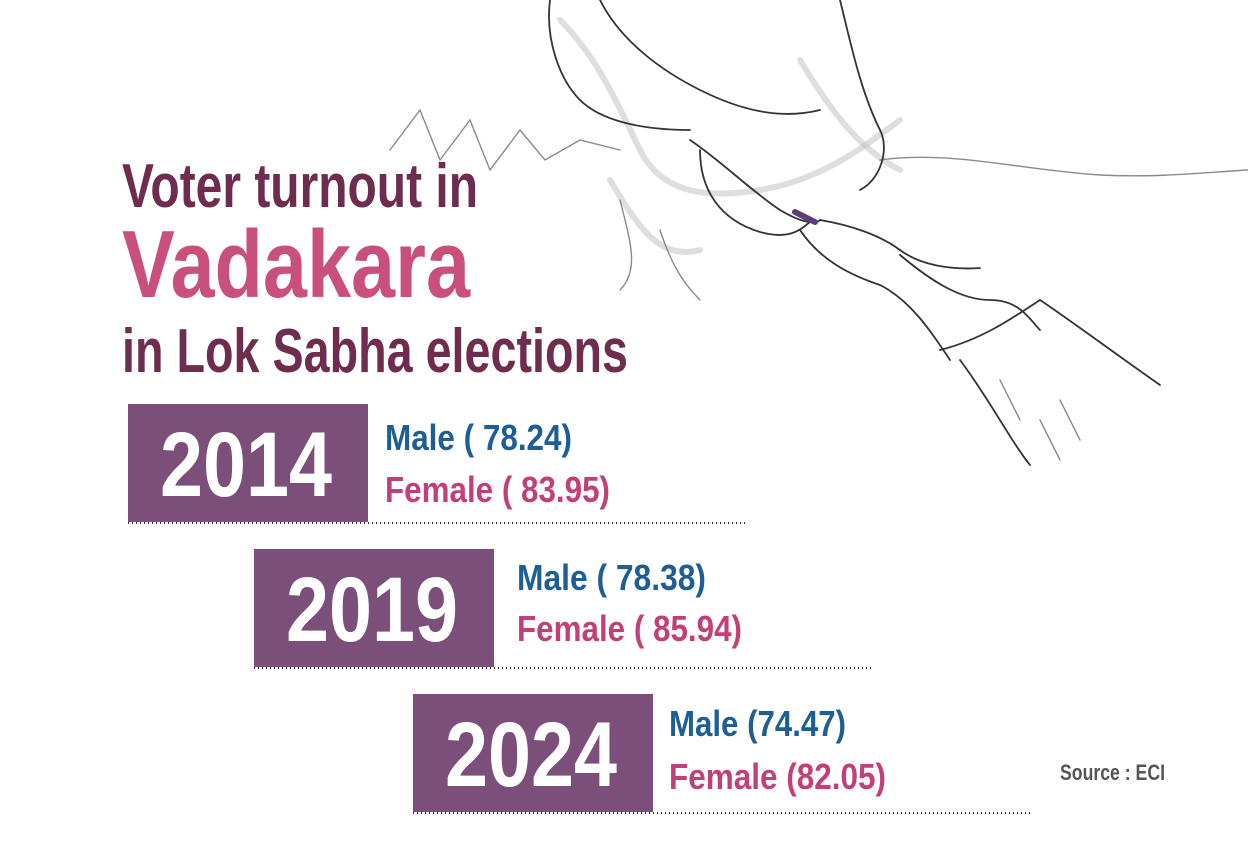 This screenshot has height=855, width=1248. I want to click on year-label: 2014, so click(246, 465).